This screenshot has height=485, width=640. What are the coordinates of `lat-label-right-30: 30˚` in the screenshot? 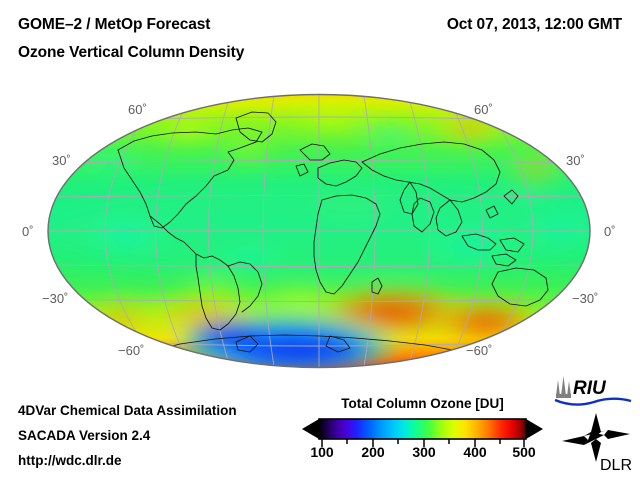 It's located at (575, 160).